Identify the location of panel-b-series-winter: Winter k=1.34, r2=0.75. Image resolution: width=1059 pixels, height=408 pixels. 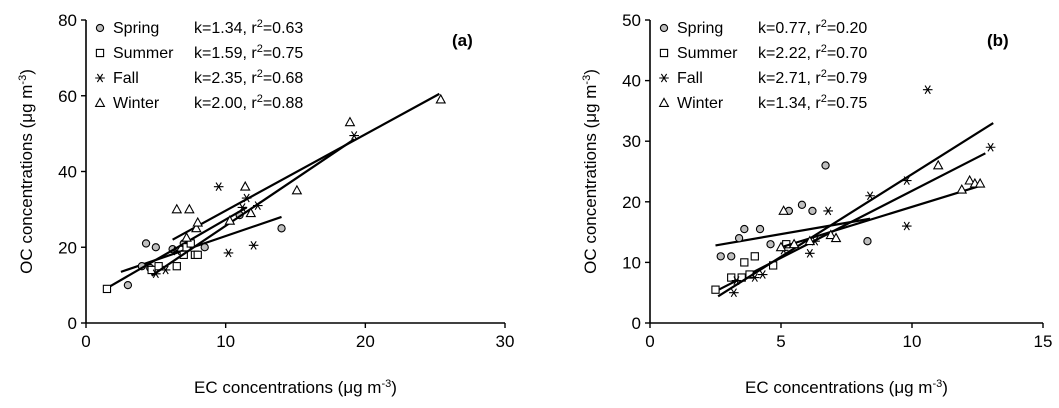
(822, 172).